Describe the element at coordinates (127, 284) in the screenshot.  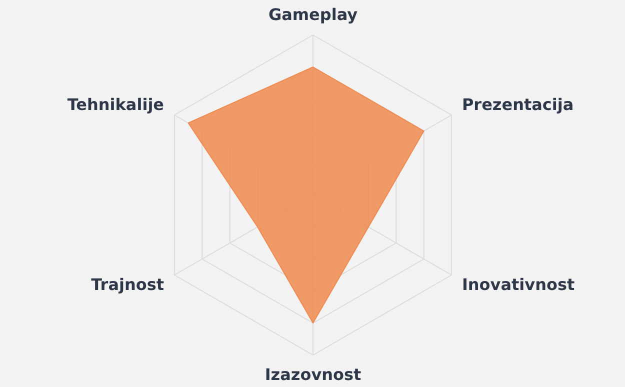
I see `spoke-label: Trajnost` at that location.